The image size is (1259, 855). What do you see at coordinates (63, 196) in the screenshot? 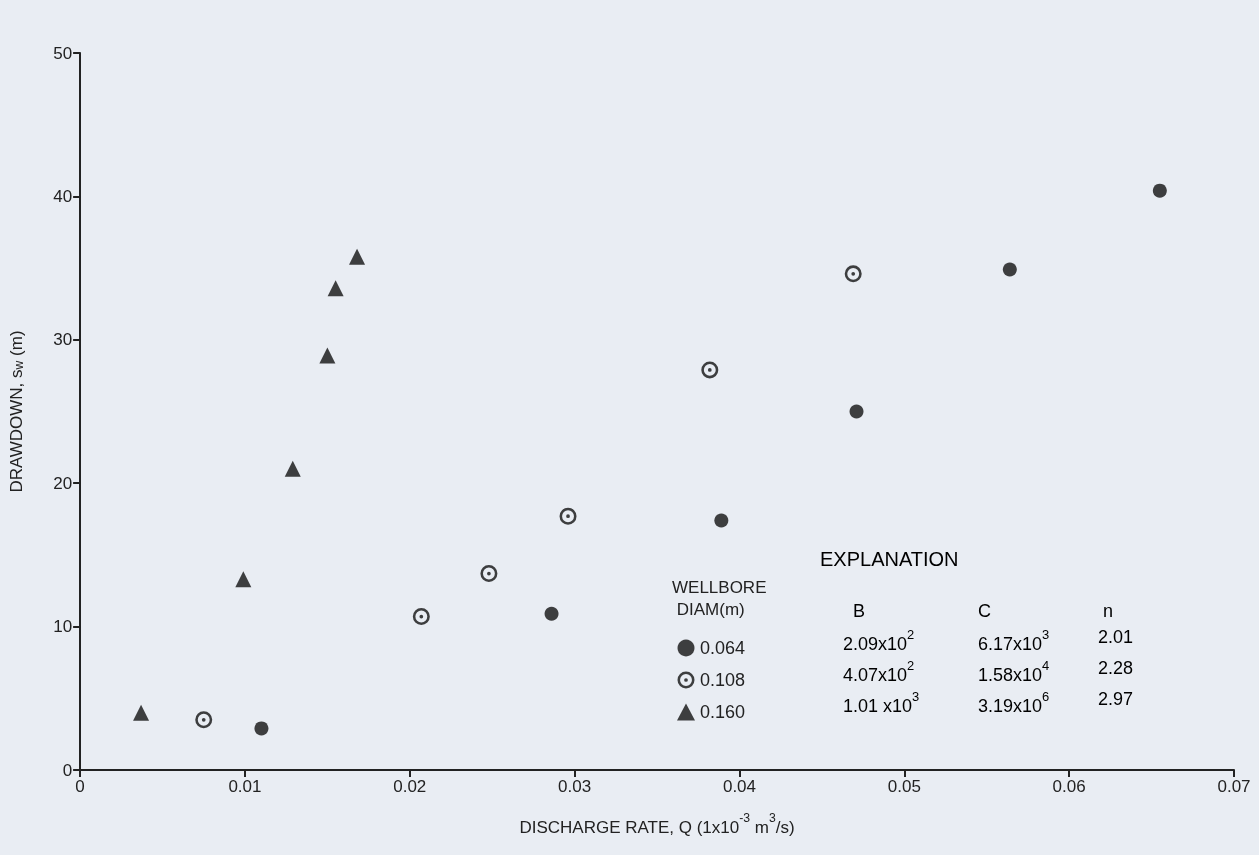
I see `y-tick-label: 40` at bounding box center [63, 196].